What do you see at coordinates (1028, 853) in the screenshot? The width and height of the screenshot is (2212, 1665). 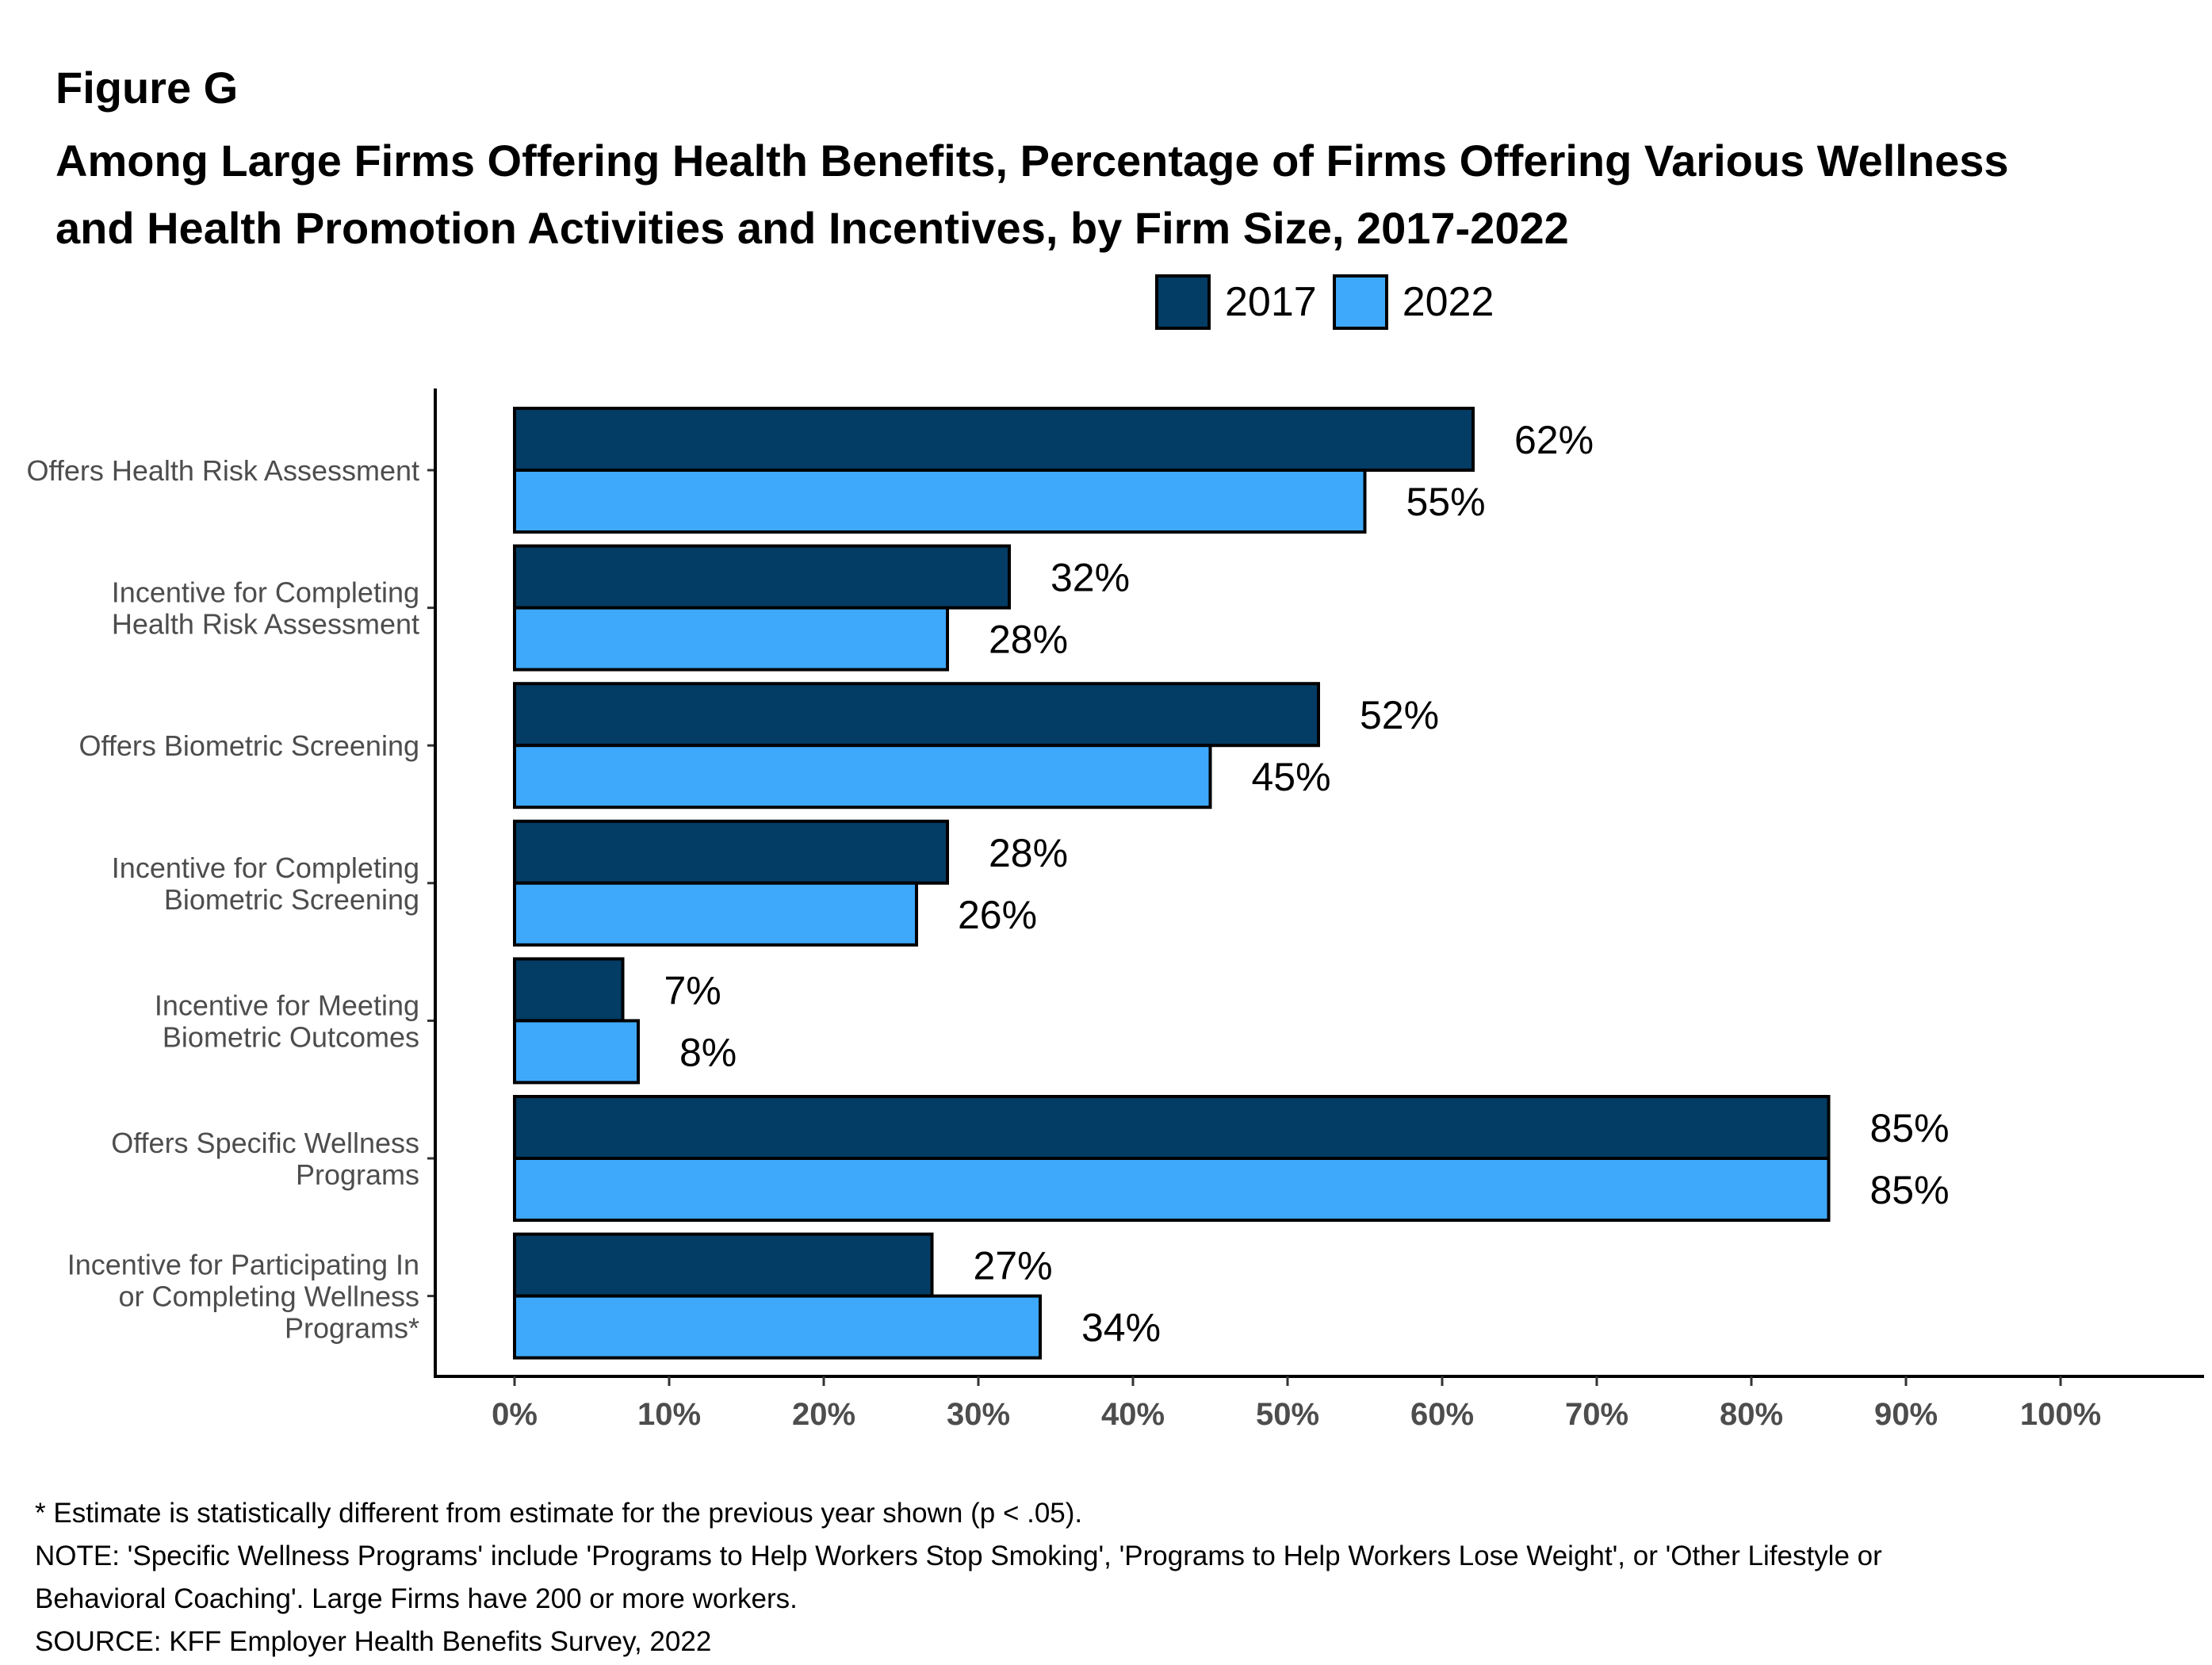 I see `data-label-2017-3: 28%` at bounding box center [1028, 853].